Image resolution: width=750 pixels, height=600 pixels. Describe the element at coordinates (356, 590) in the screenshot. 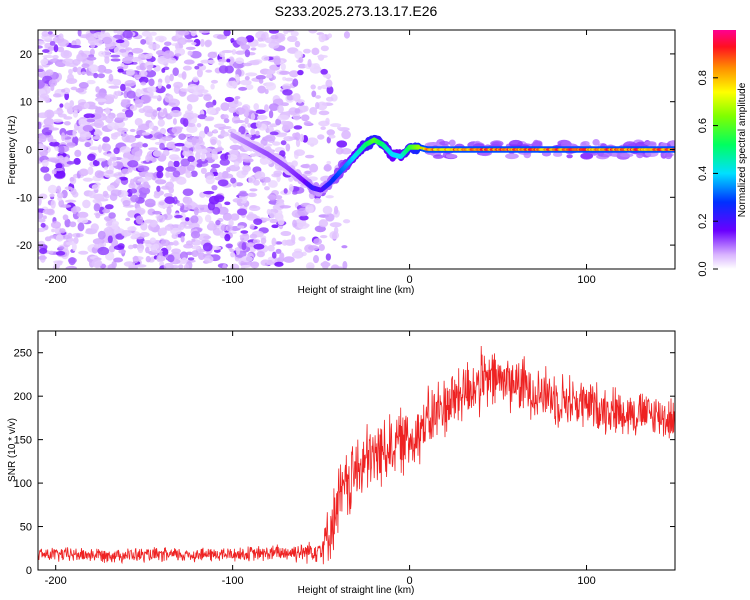

I see `snr-x-label: Height of straight line (km)` at that location.